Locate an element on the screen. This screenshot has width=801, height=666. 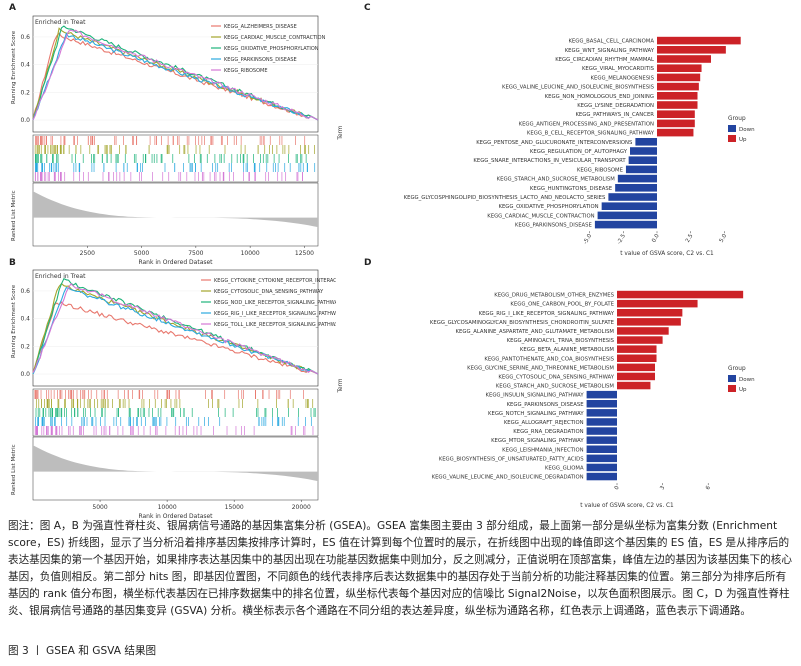
bar-kegg-pathways-in-cancer is located at coordinates (676, 114).